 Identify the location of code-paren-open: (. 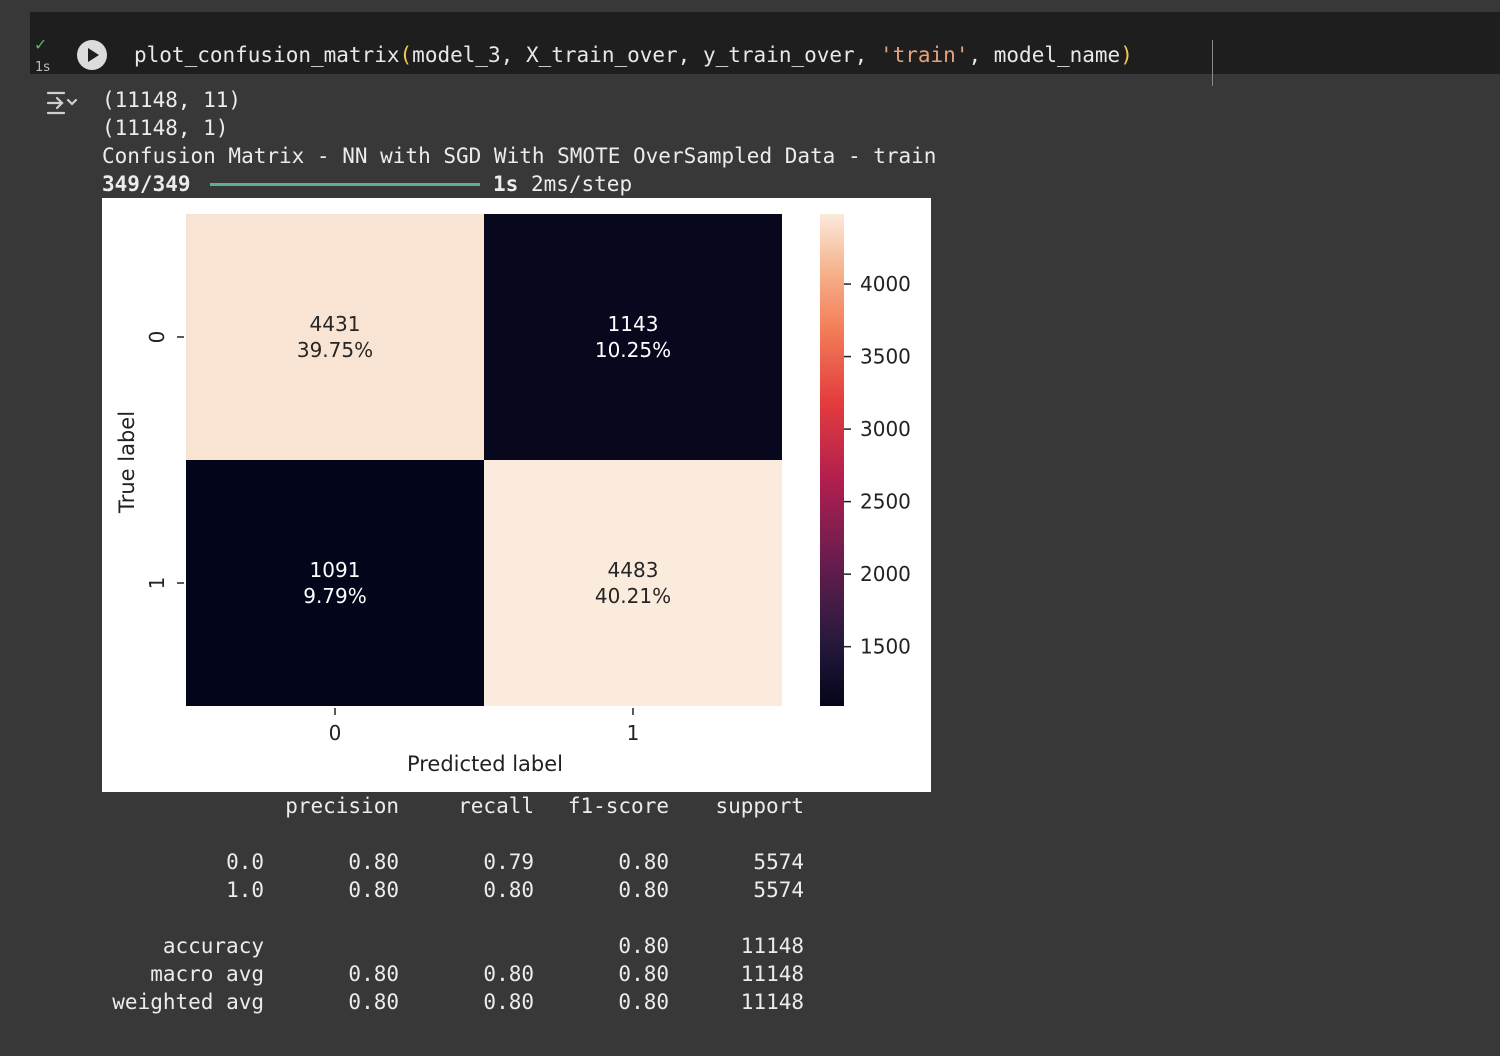
(406, 55).